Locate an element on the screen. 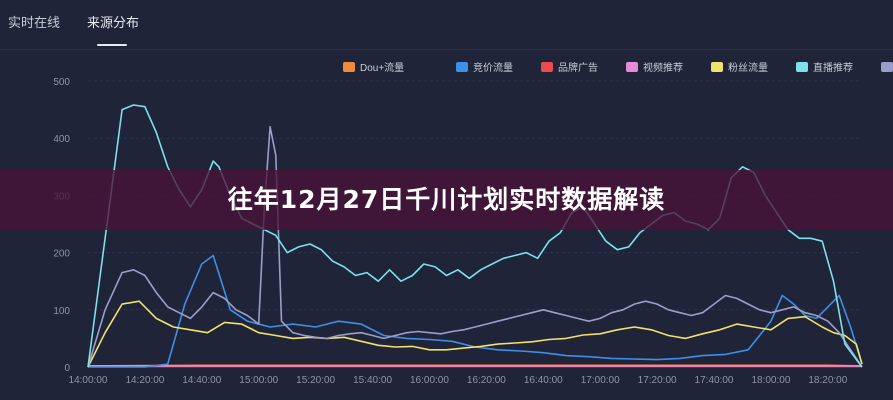  x-tick-label: 15:40:00 is located at coordinates (372, 380).